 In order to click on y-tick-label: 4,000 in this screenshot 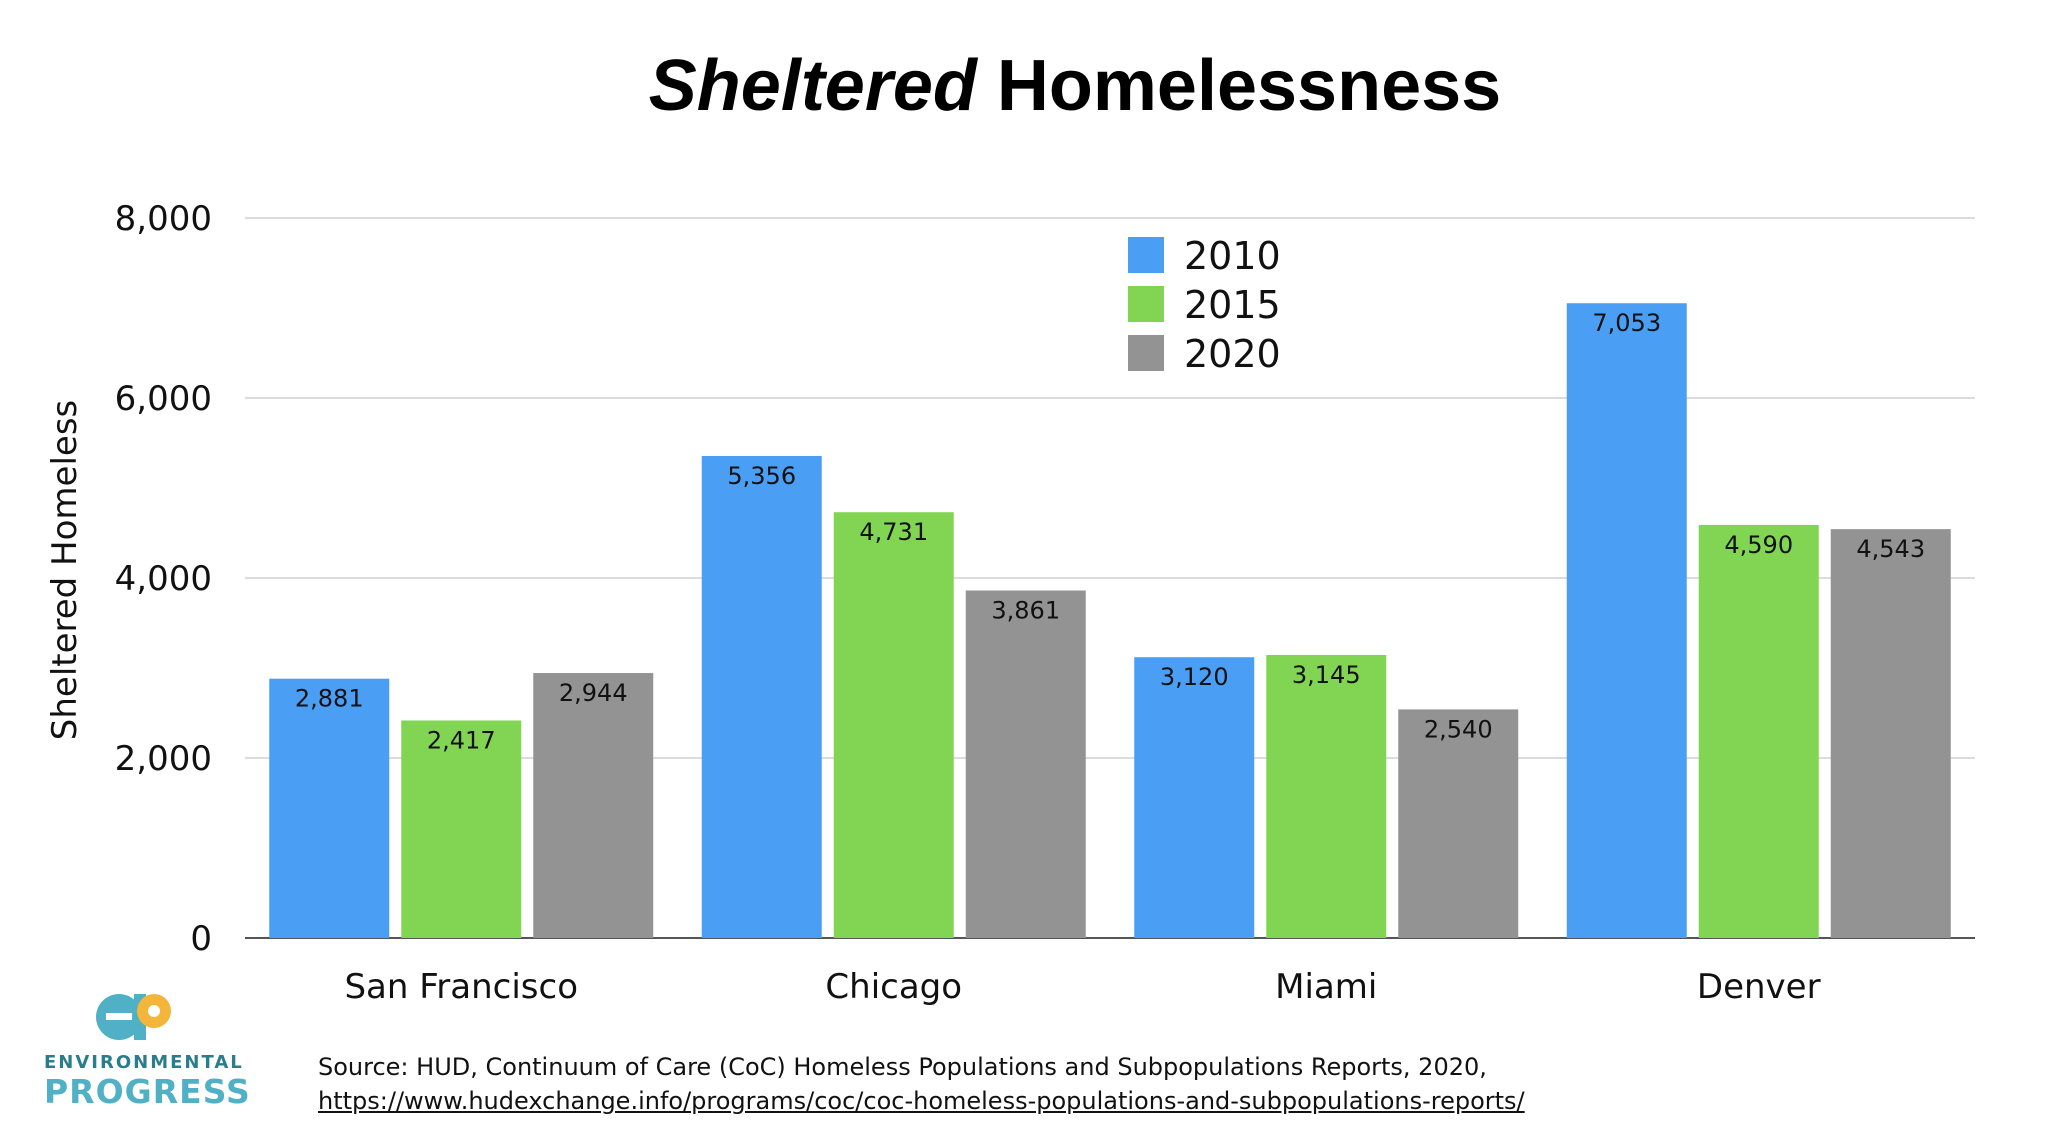, I will do `click(163, 579)`.